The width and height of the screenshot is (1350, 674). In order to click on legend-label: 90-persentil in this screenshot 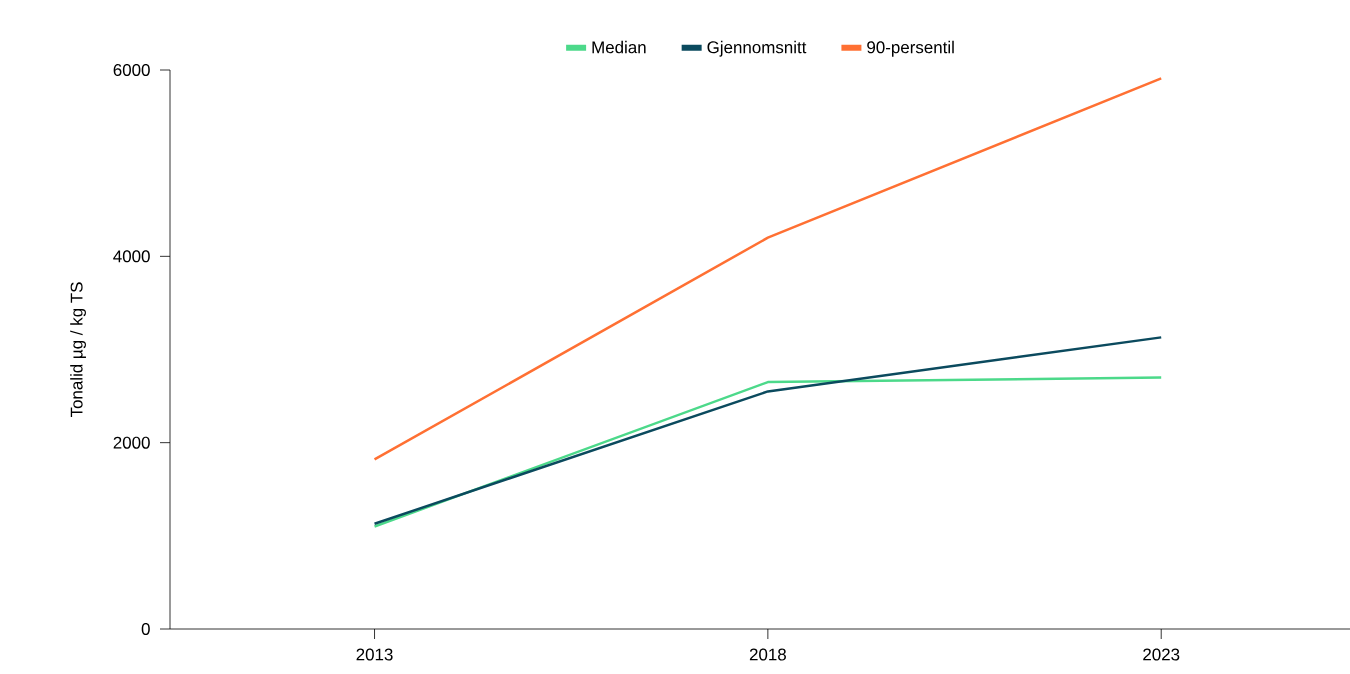, I will do `click(910, 48)`.